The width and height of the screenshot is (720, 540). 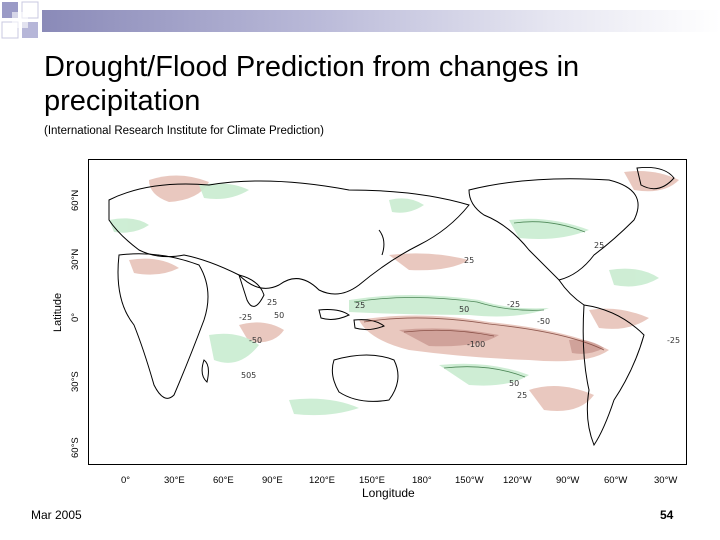 I want to click on lat-tick-60n: 60°N, so click(x=75, y=200).